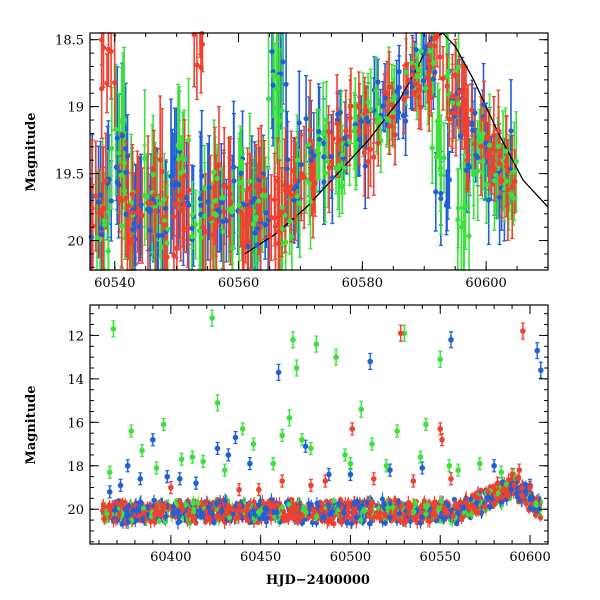 Image resolution: width=600 pixels, height=600 pixels. What do you see at coordinates (69, 175) in the screenshot?
I see `top-ytick-label: 19.5` at bounding box center [69, 175].